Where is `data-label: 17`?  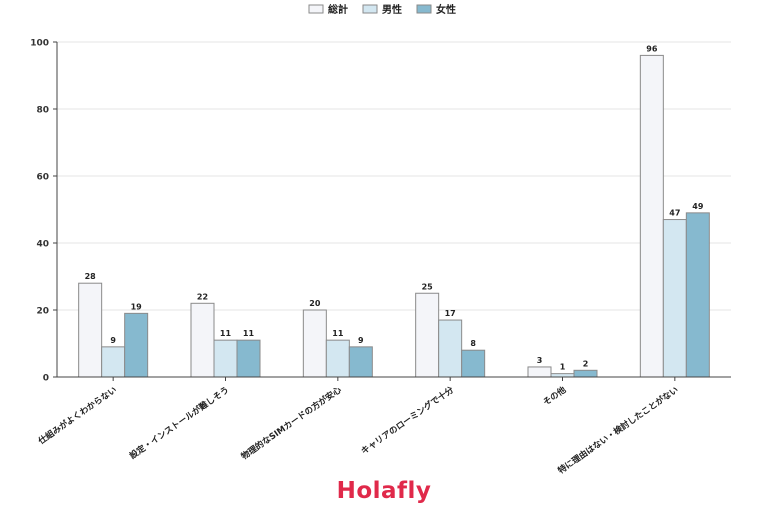 data-label: 17 is located at coordinates (450, 313).